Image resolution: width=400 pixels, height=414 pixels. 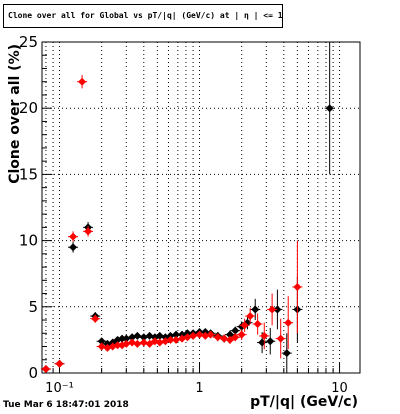 What do you see at coordinates (304, 402) in the screenshot?
I see `x-axis-label: pT/|q| (GeV/c)` at bounding box center [304, 402].